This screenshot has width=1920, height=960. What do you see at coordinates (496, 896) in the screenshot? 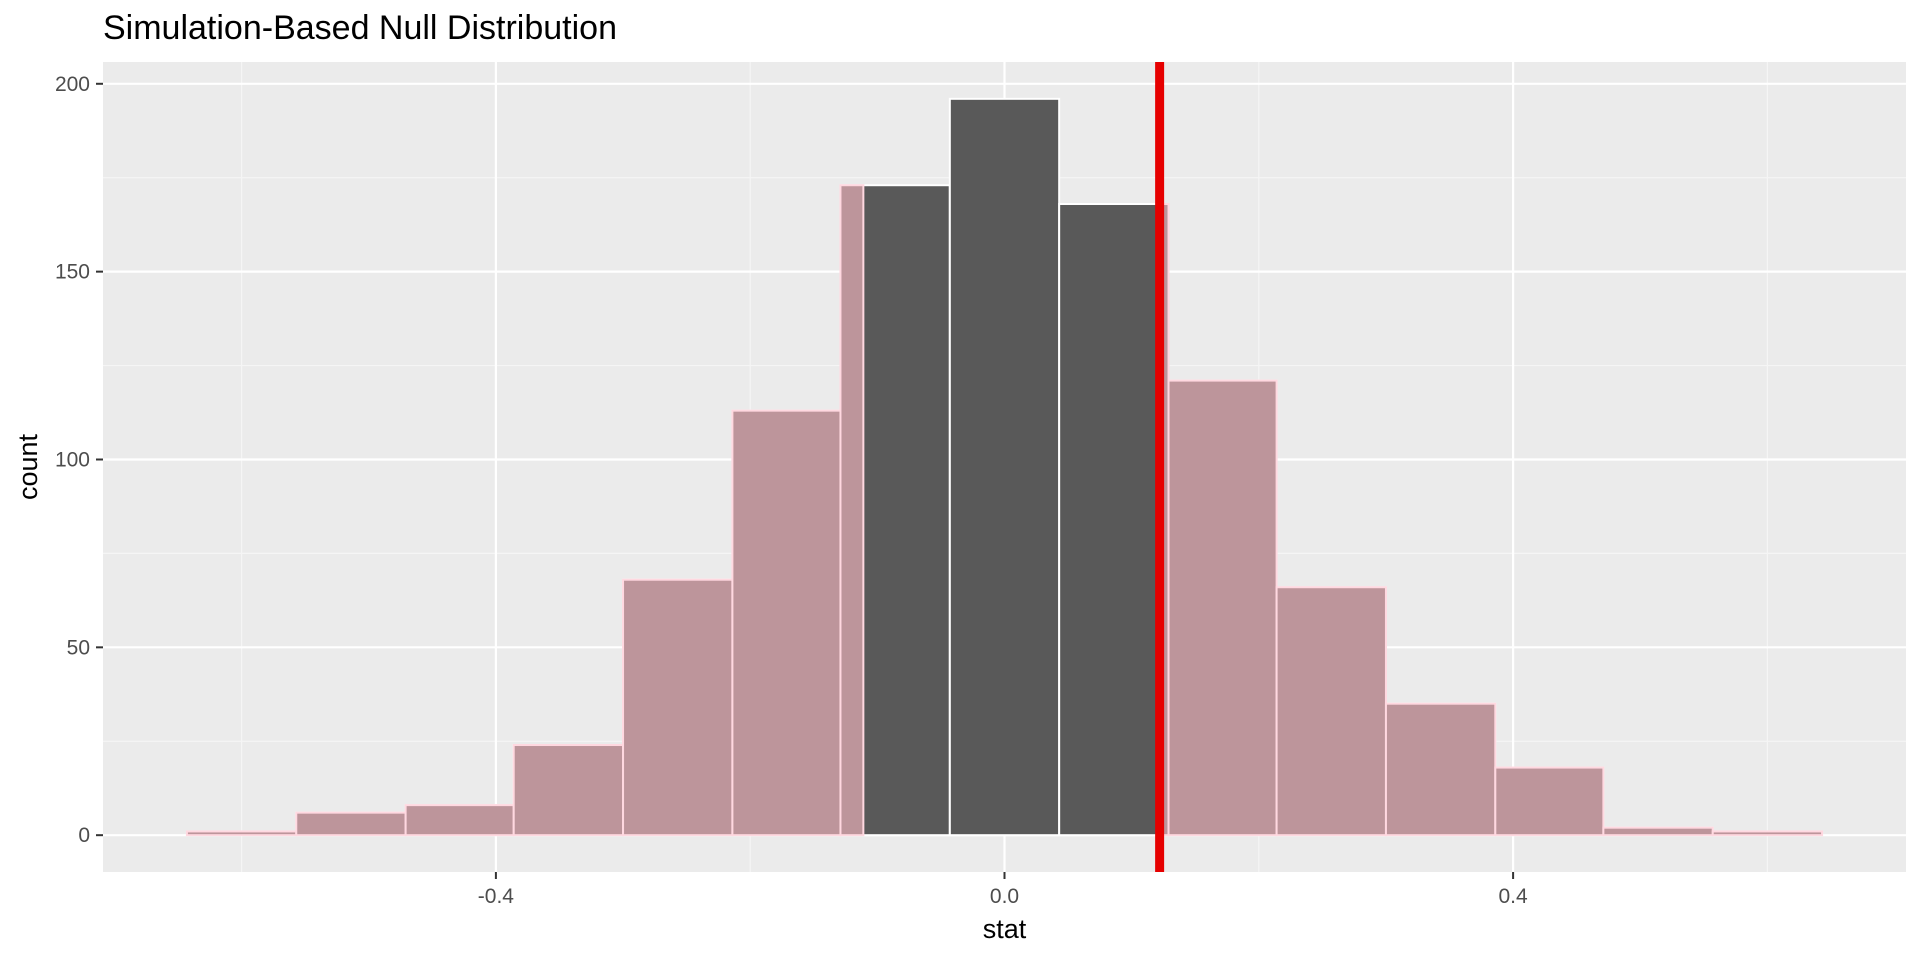
I see `x-tick-label: -0.4` at bounding box center [496, 896].